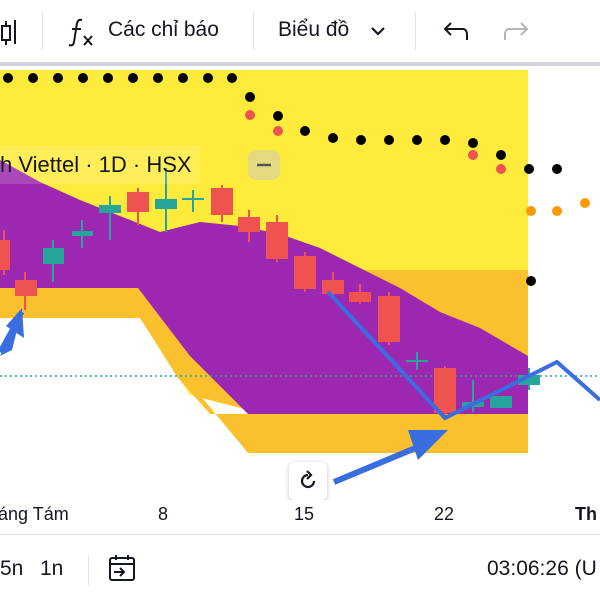 The image size is (600, 600). Describe the element at coordinates (300, 534) in the screenshot. I see `axis-divider` at that location.